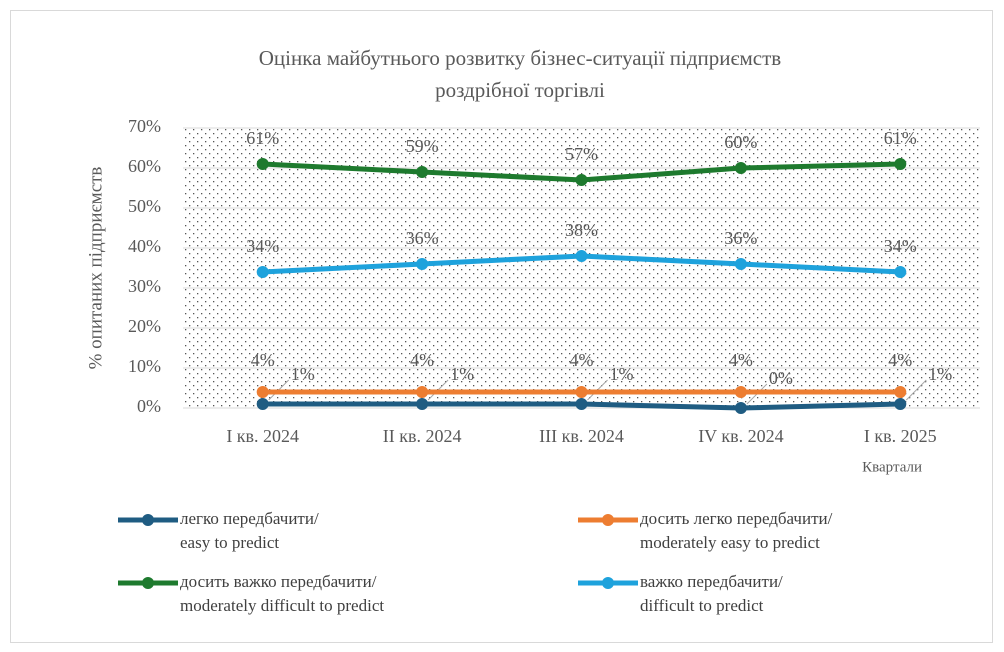 The height and width of the screenshot is (652, 1004). What do you see at coordinates (144, 166) in the screenshot?
I see `y-tick-label: 60%` at bounding box center [144, 166].